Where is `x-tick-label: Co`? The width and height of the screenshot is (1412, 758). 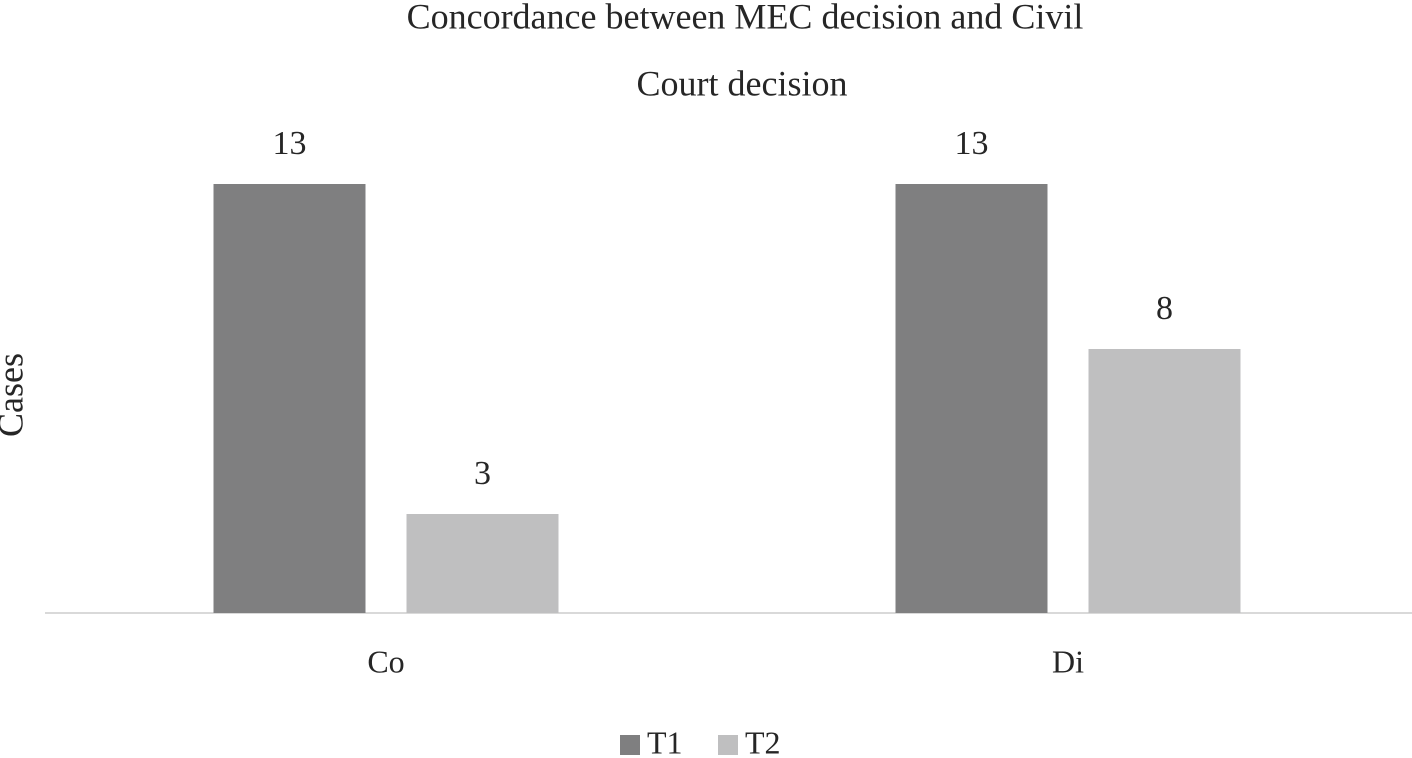
x-tick-label: Co is located at coordinates (385, 661).